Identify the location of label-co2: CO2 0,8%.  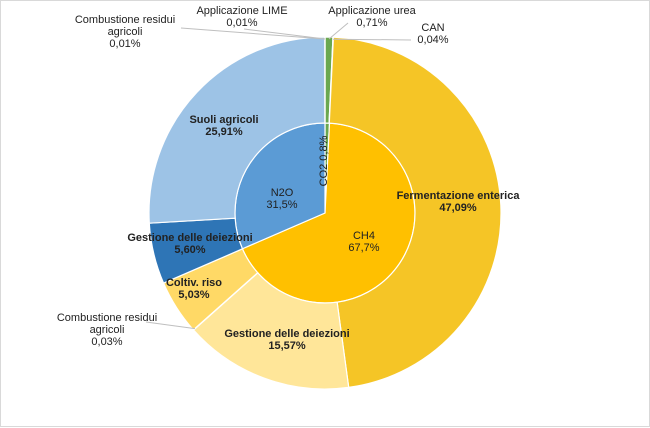
(324, 160).